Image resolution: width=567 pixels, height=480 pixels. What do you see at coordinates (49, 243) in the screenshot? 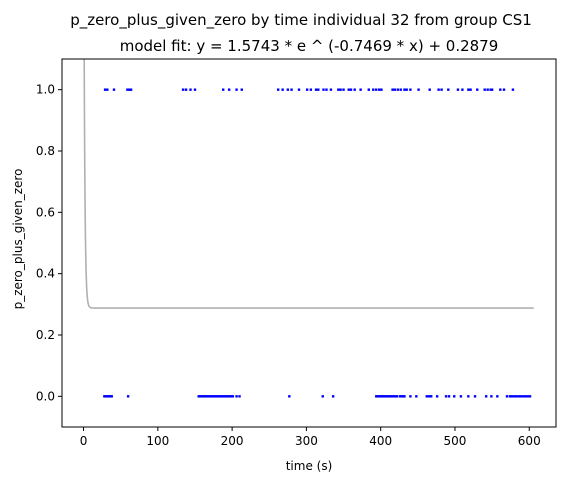
I see `y-axis: 0.0 0.2 0.4 0.6 0.8 1.0` at bounding box center [49, 243].